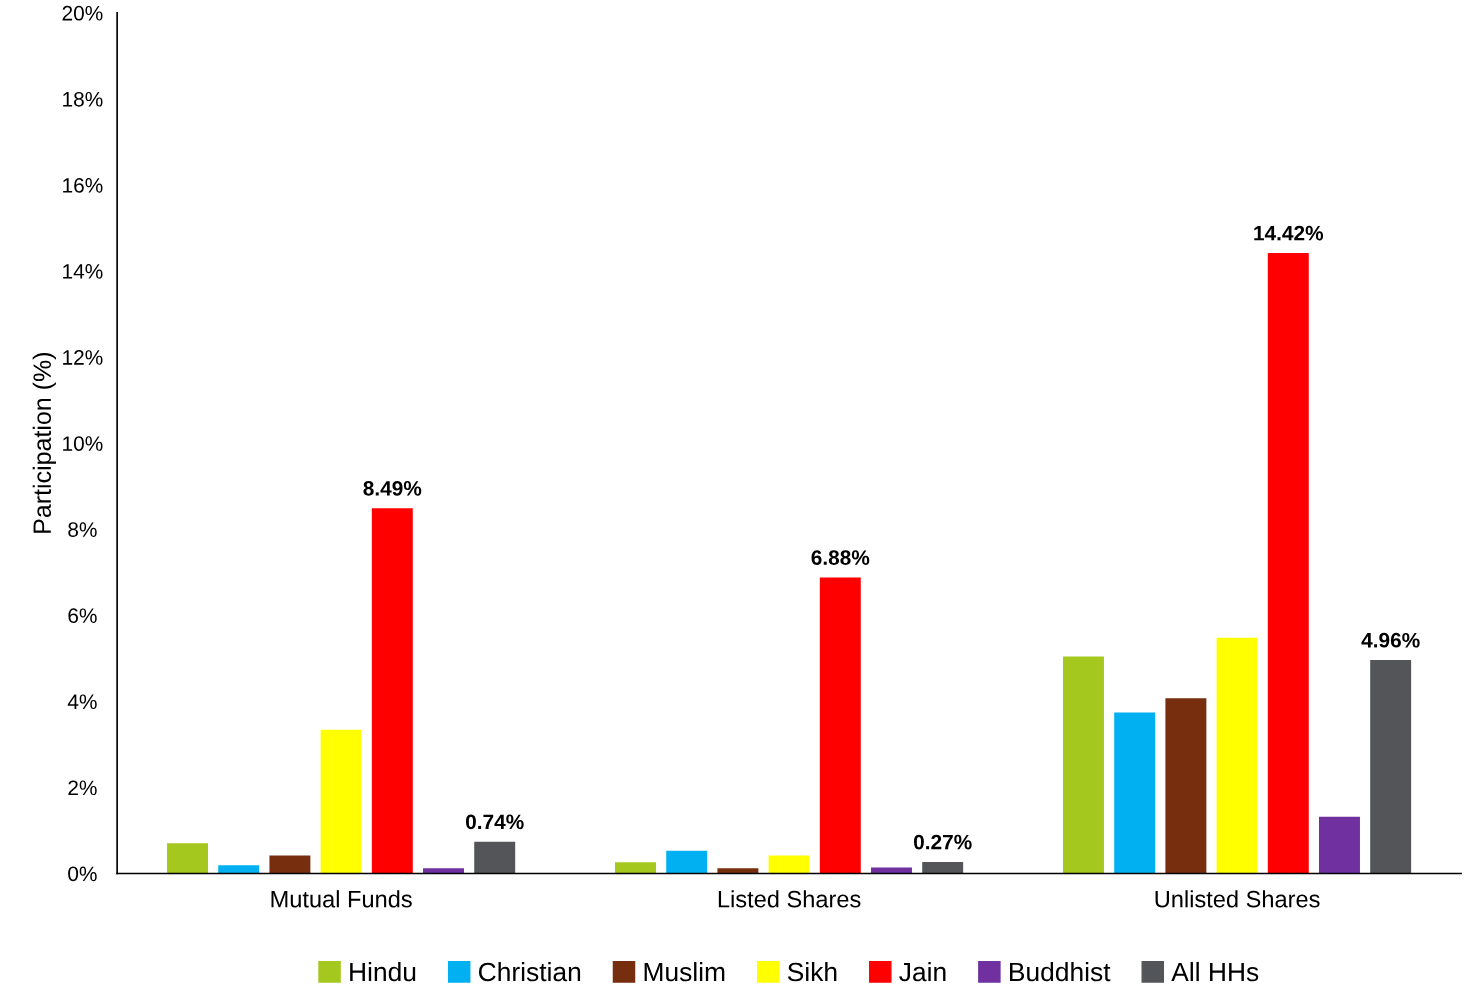  Describe the element at coordinates (44, 443) in the screenshot. I see `y-axis-title: Participation (%)` at that location.